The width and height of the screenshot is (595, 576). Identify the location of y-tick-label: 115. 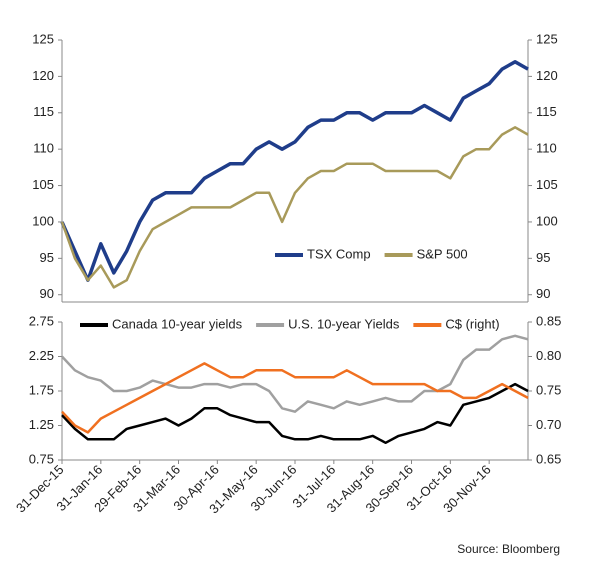
(43, 111).